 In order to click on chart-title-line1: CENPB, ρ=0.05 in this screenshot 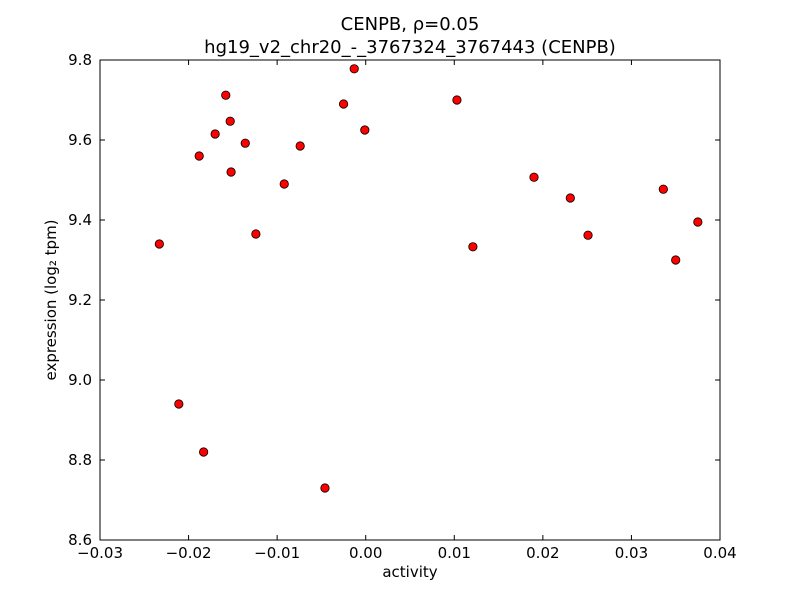, I will do `click(410, 24)`.